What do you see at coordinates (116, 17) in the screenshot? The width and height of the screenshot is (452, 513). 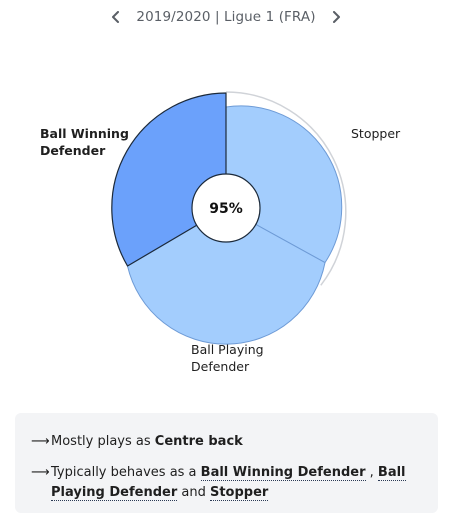 I see `chevron-left-icon` at bounding box center [116, 17].